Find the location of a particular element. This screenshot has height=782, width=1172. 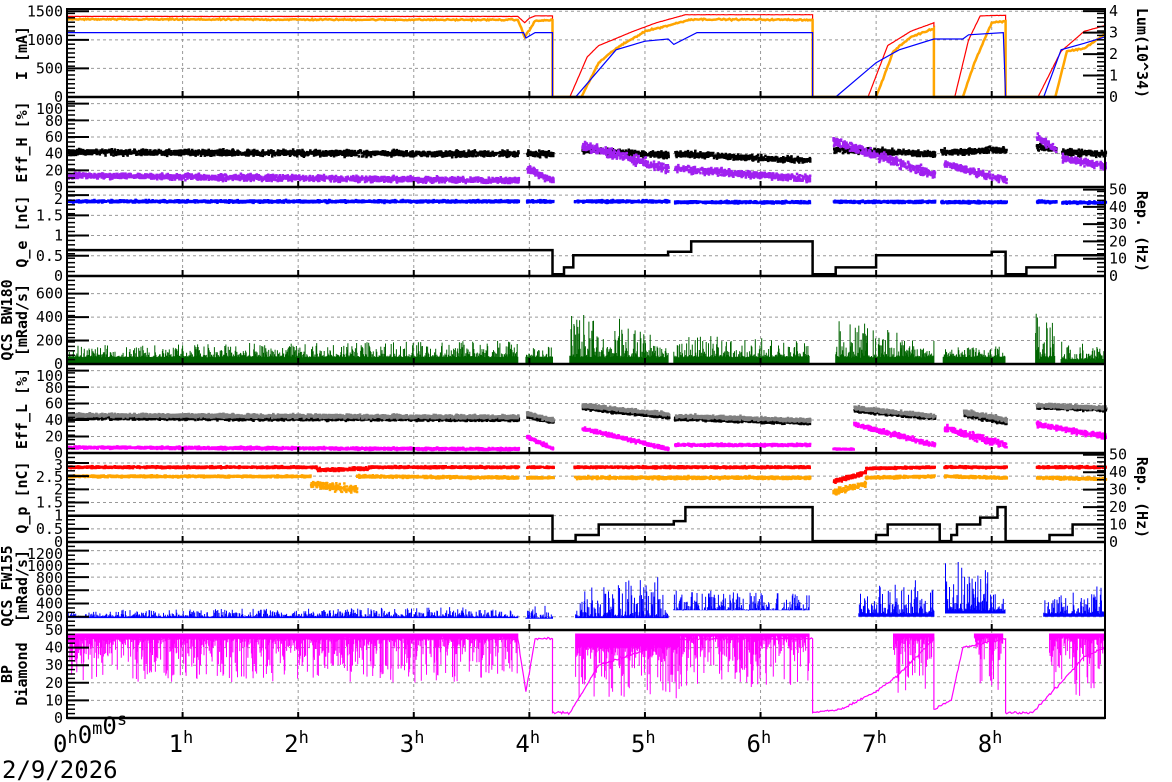

series-effl-effl-black is located at coordinates (587, 415).